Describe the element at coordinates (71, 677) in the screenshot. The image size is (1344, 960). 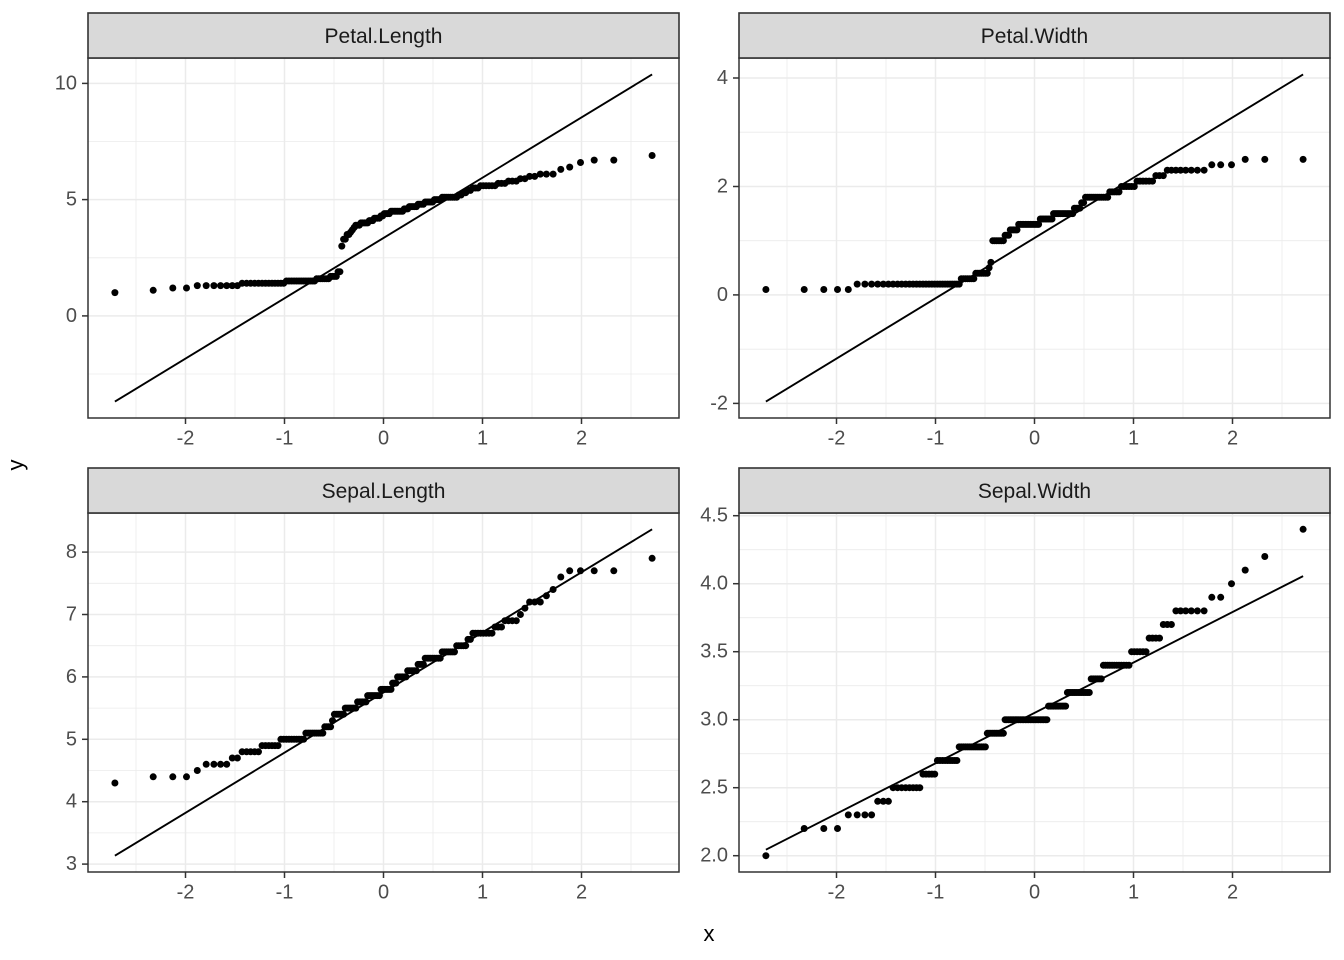
I see `y-tick-label: 6` at that location.